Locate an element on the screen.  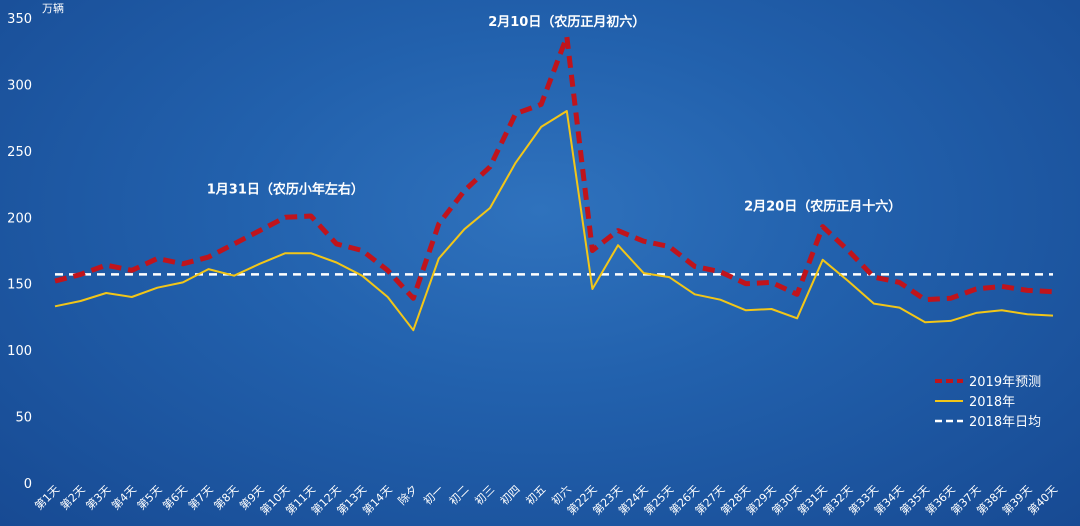
x-tick-label: 除夕 is located at coordinates (407, 494).